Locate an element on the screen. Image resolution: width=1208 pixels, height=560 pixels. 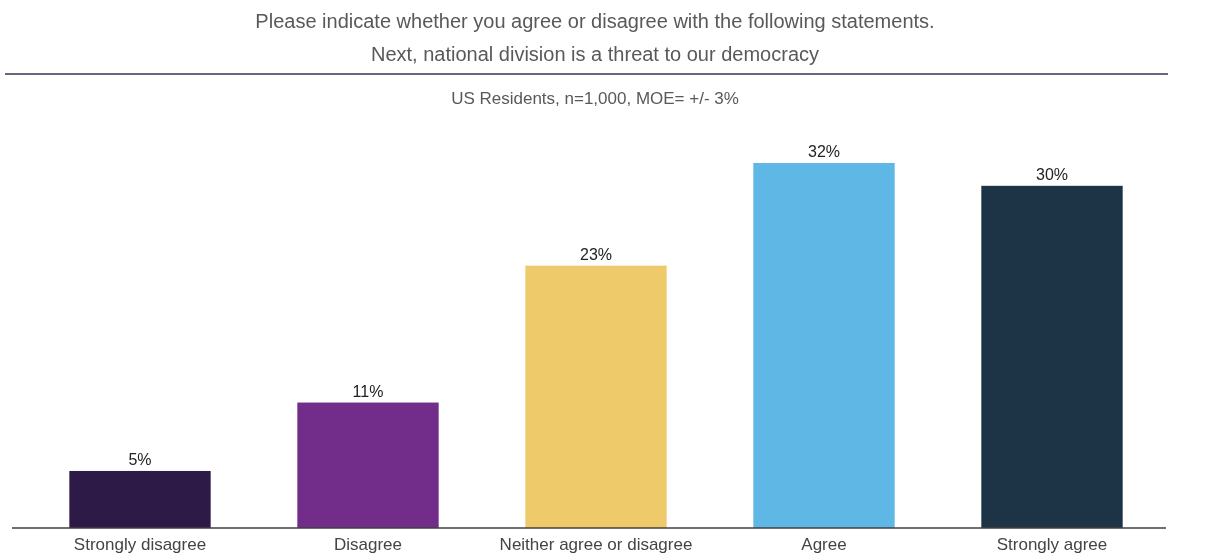
x-tick-label: Neither agree or disagree is located at coordinates (596, 544).